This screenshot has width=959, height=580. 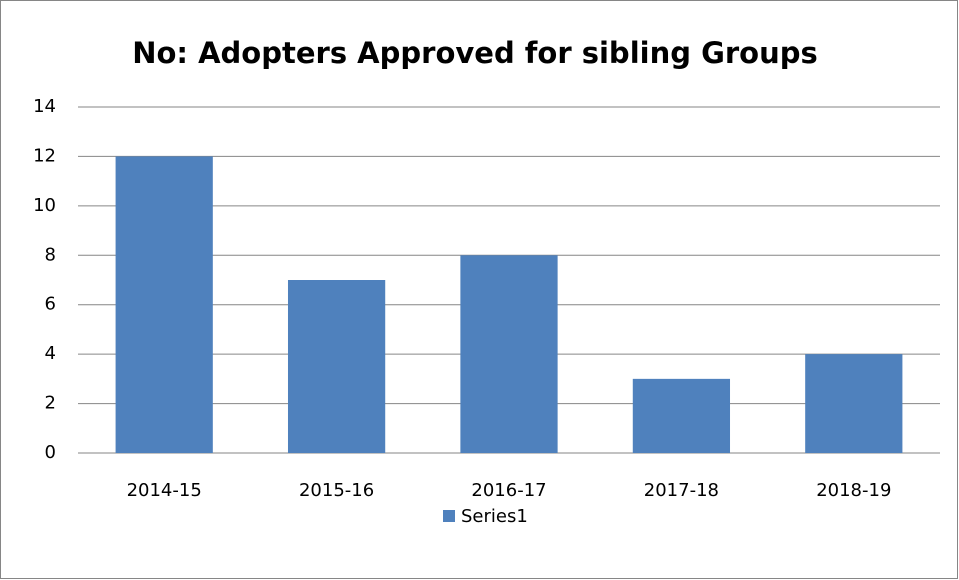 What do you see at coordinates (50, 254) in the screenshot?
I see `y-tick-label: 8` at bounding box center [50, 254].